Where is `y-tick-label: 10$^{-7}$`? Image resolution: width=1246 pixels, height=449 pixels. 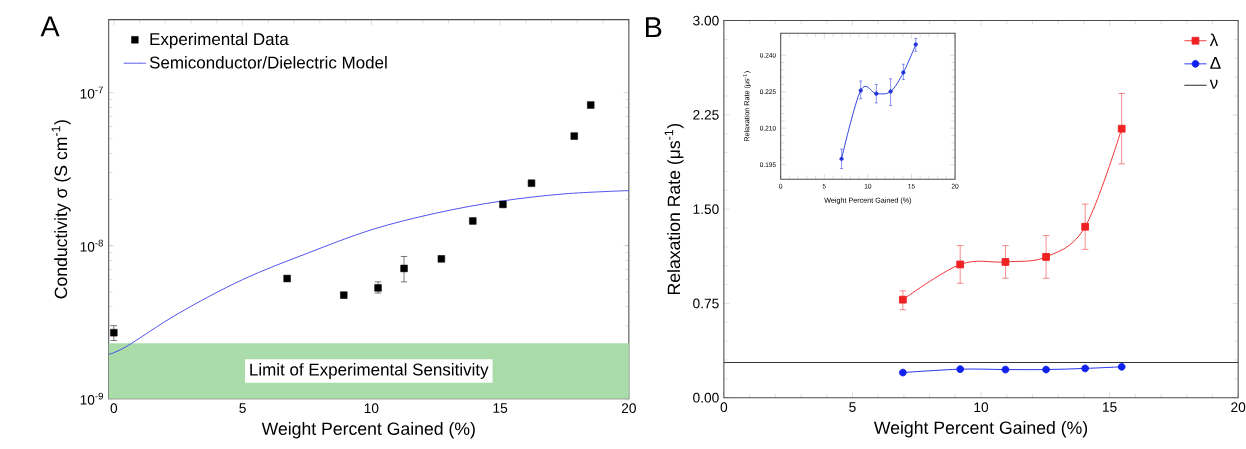 y-tick-label: 10$^{-7}$ is located at coordinates (91, 92).